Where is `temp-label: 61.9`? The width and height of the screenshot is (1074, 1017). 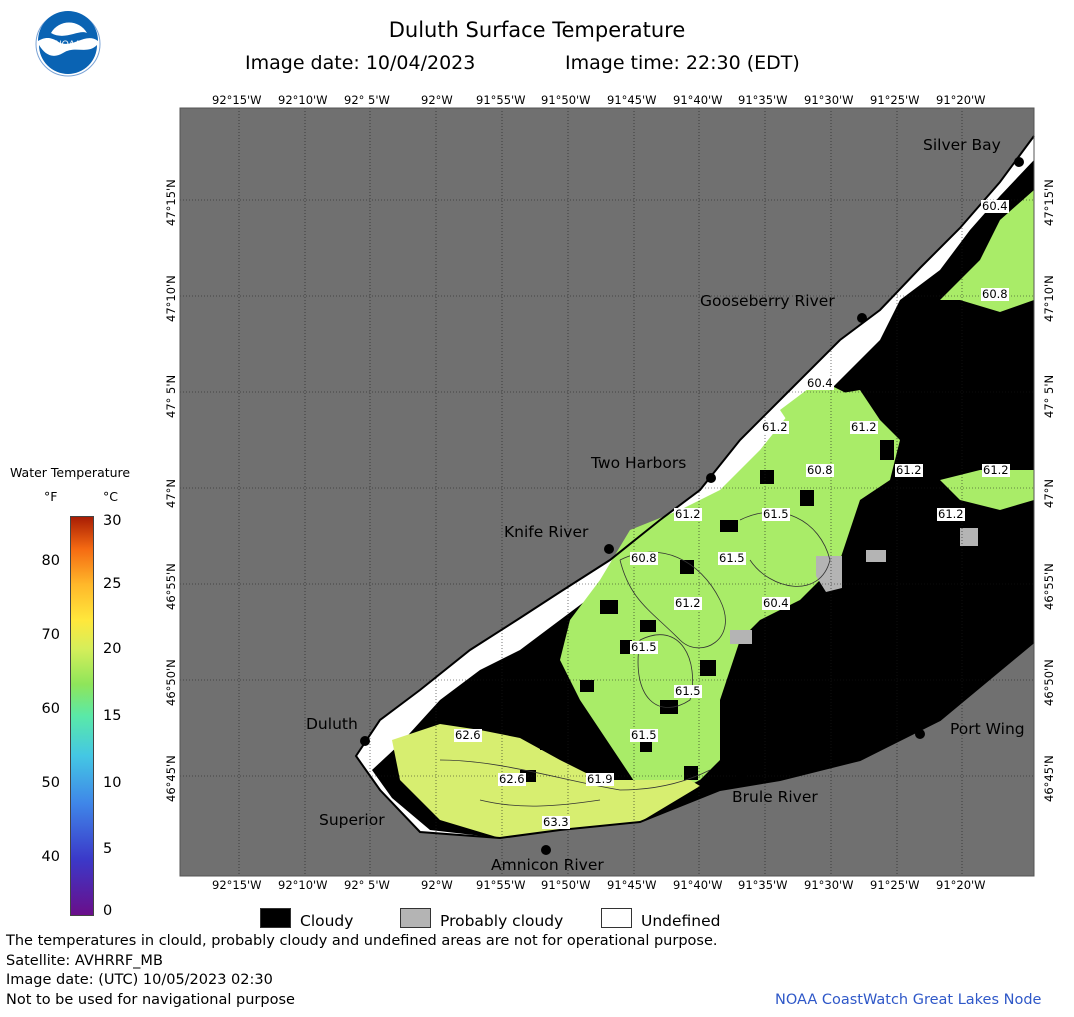
temp-label: 61.9 is located at coordinates (600, 779).